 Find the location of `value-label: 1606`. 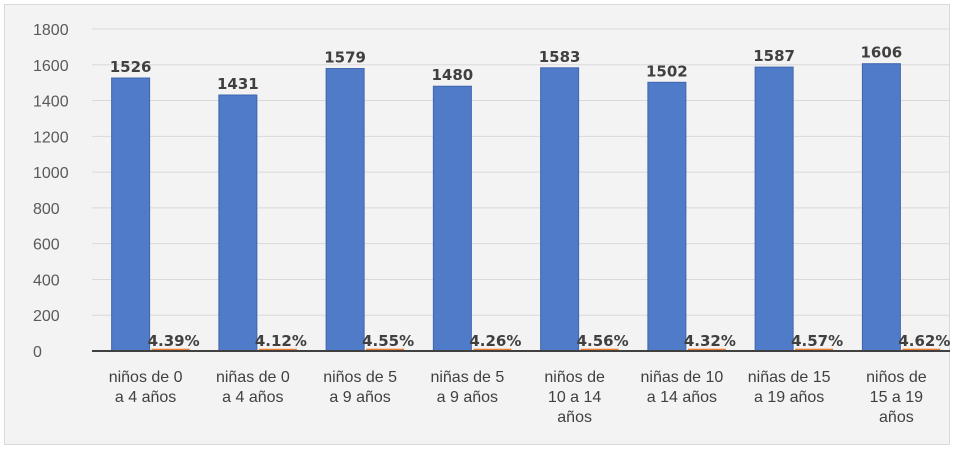

value-label: 1606 is located at coordinates (882, 53).